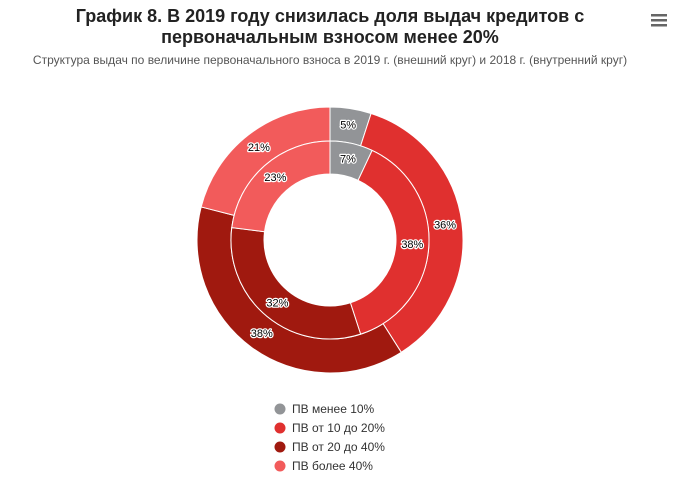 Image resolution: width=687 pixels, height=485 pixels. What do you see at coordinates (333, 409) in the screenshot?
I see `legend-label: ПВ менее 10%` at bounding box center [333, 409].